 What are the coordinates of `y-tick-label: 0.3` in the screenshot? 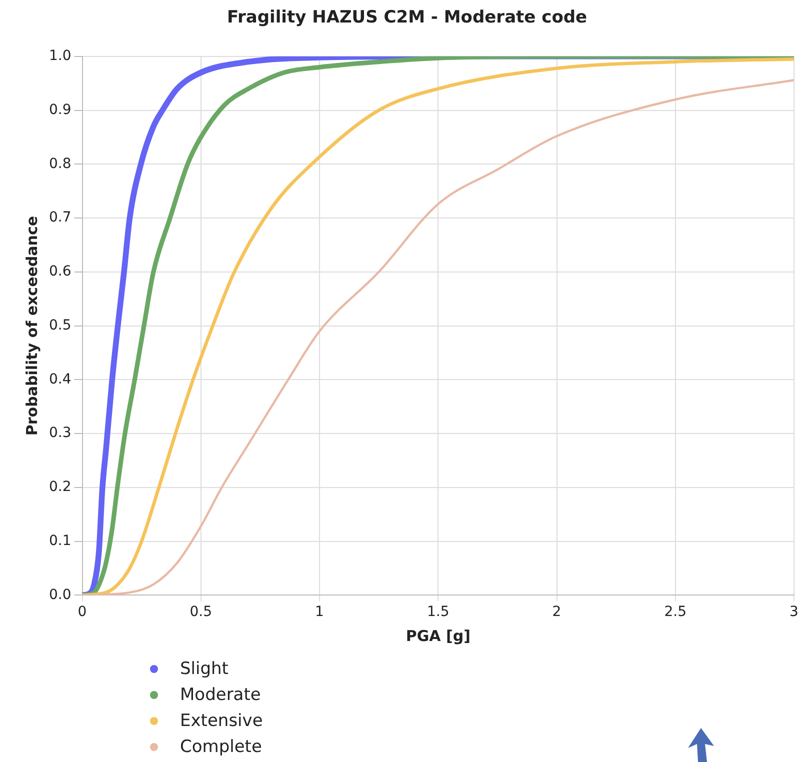 It's located at (60, 433).